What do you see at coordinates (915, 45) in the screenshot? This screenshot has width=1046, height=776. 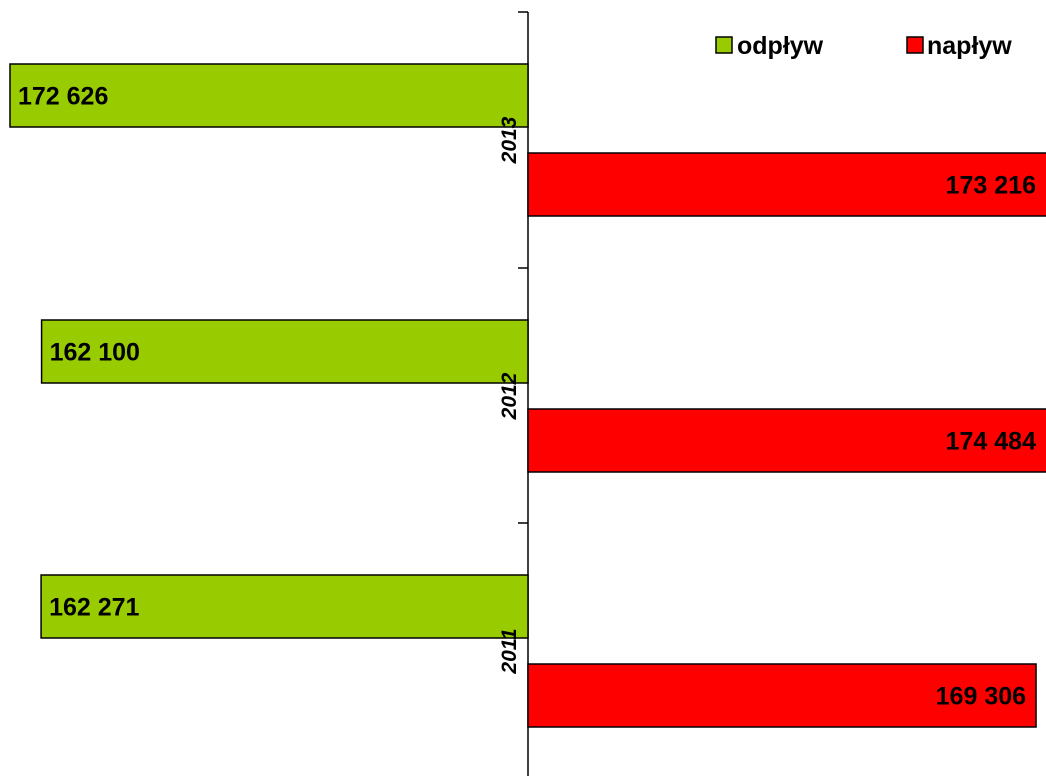 I see `legend-swatch-naplyw` at bounding box center [915, 45].